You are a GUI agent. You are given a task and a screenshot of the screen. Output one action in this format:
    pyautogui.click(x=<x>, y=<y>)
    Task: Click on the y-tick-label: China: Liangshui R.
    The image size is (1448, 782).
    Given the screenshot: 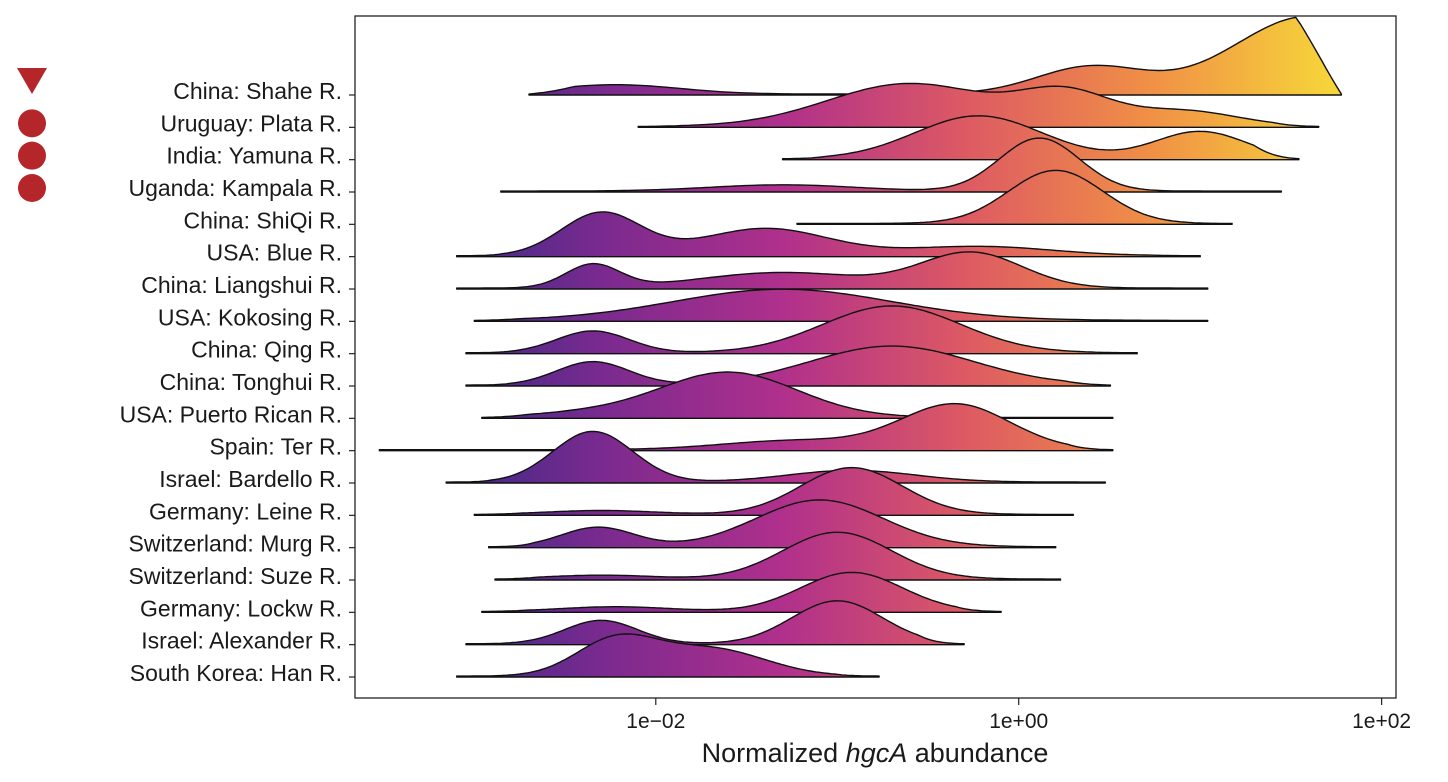 What is the action you would take?
    pyautogui.click(x=241, y=285)
    